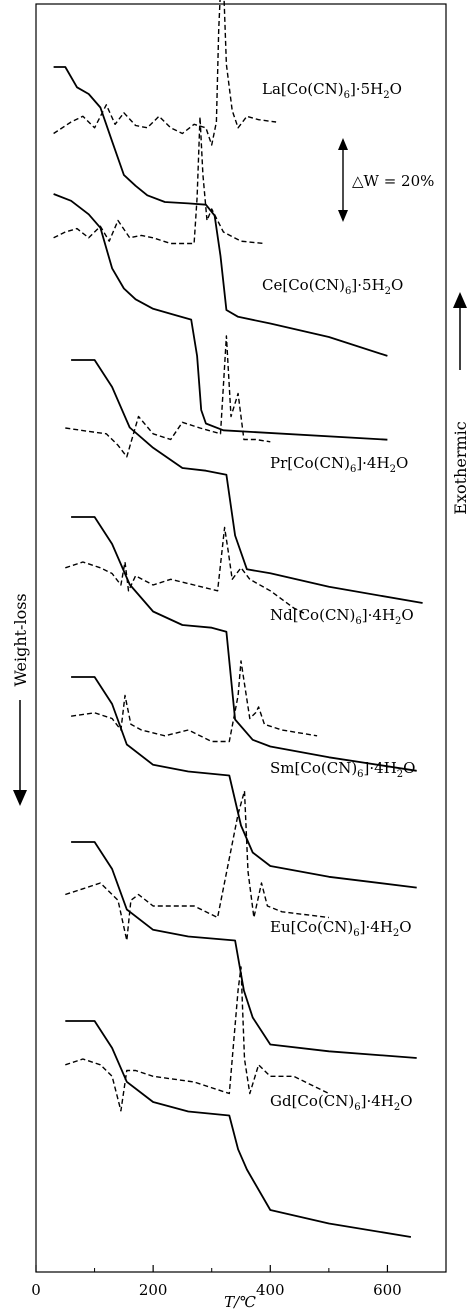 Image resolution: width=473 pixels, height=1309 pixels. I want to click on compound-label: Nd[Co(CN)6]·4H2O, so click(342, 616).